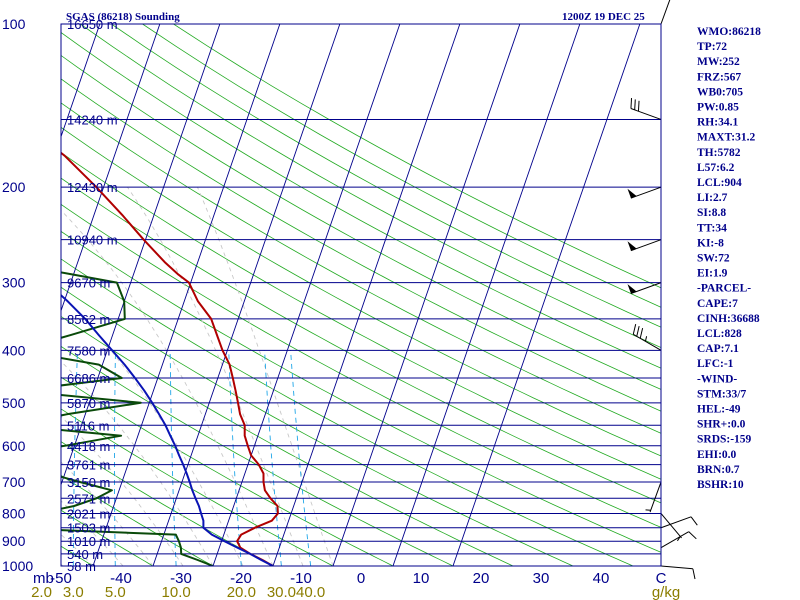 The height and width of the screenshot is (600, 800). I want to click on mixing-ratio-label: 1.0, so click(0, 592).